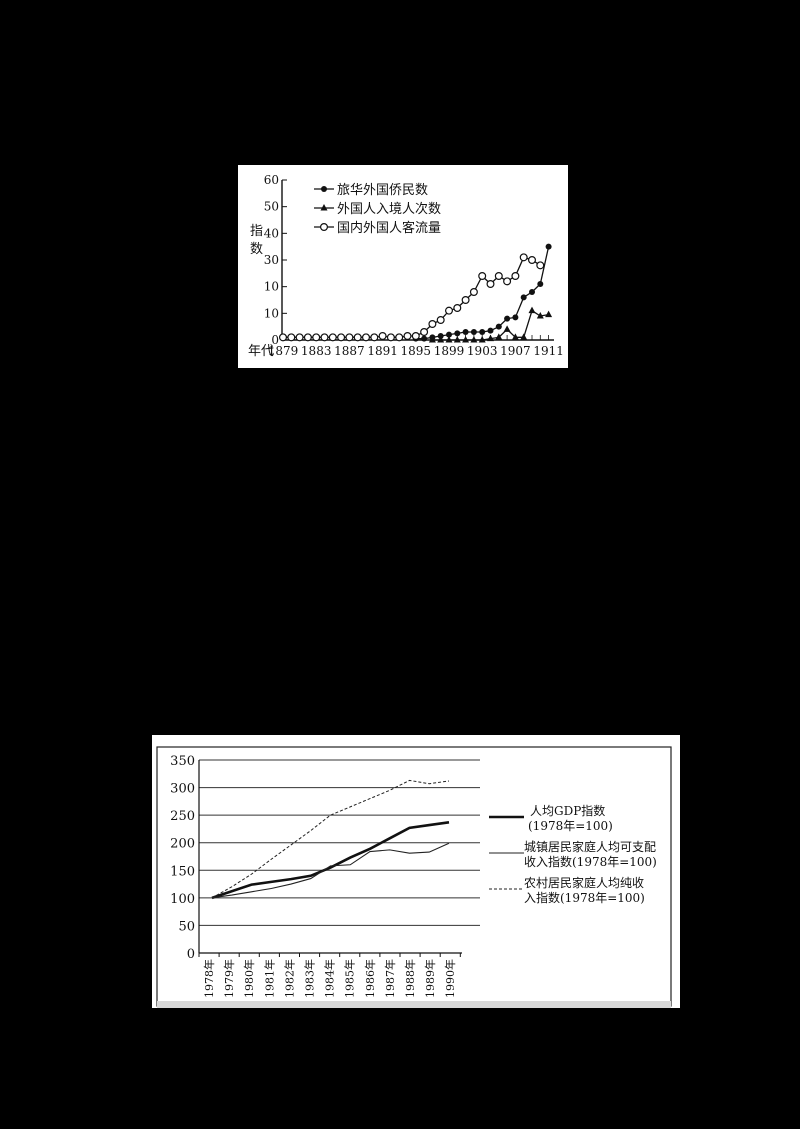 This screenshot has width=800, height=1129. I want to click on x-tick-label: 1985年, so click(350, 978).